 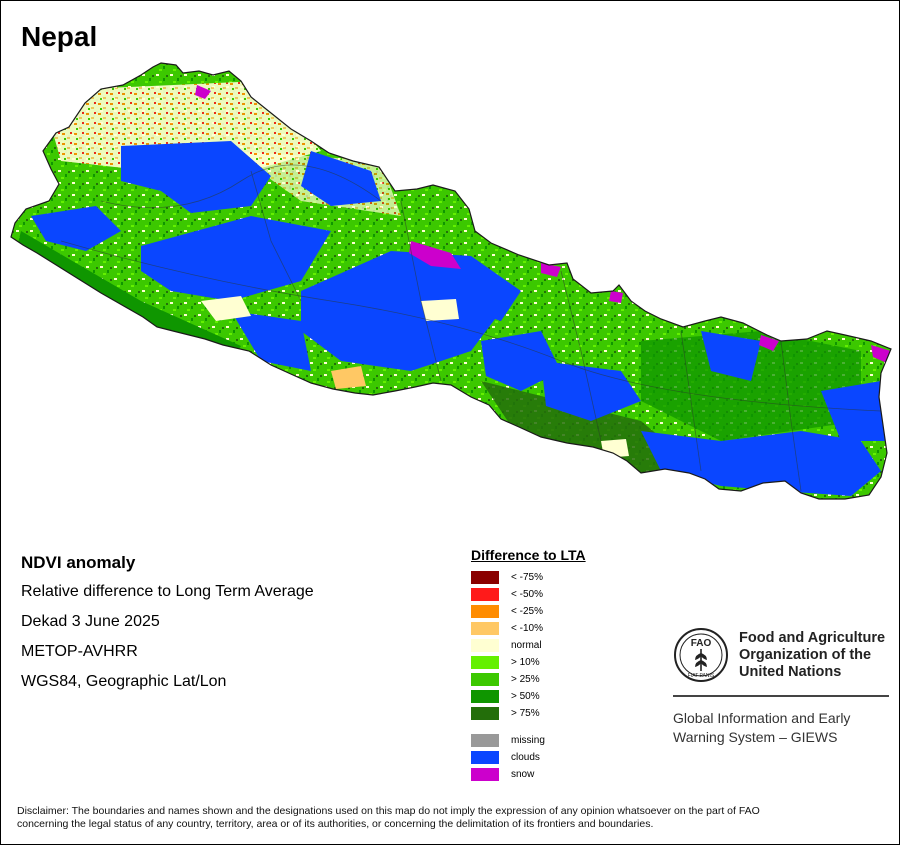 I want to click on legend-label: > 75%, so click(x=525, y=713).